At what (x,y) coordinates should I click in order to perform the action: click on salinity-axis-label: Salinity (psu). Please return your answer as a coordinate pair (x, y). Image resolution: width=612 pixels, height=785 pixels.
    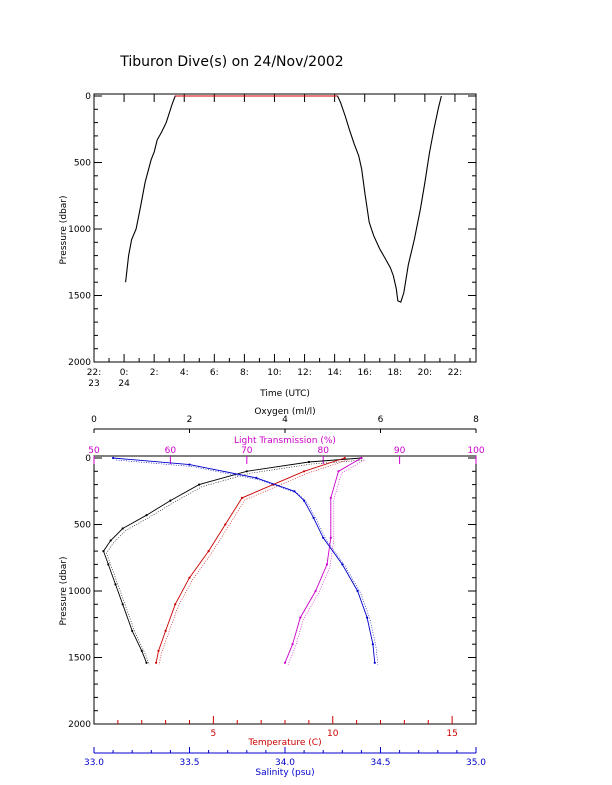
    Looking at the image, I should click on (284, 773).